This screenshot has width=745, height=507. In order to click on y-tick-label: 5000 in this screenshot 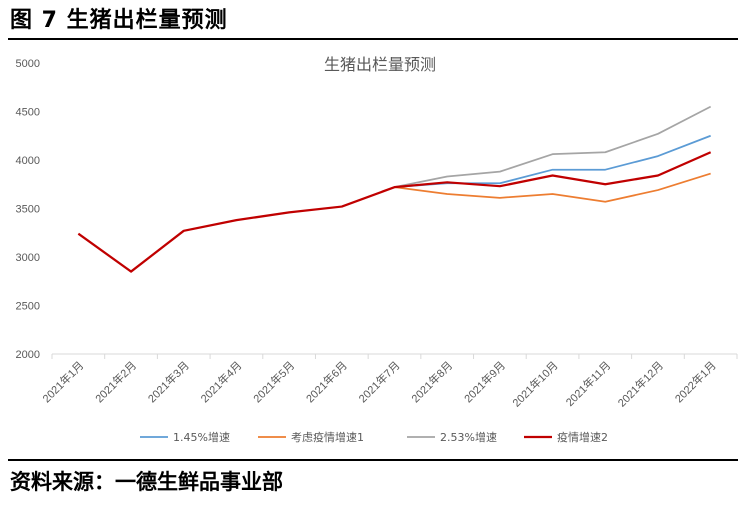, I will do `click(28, 64)`.